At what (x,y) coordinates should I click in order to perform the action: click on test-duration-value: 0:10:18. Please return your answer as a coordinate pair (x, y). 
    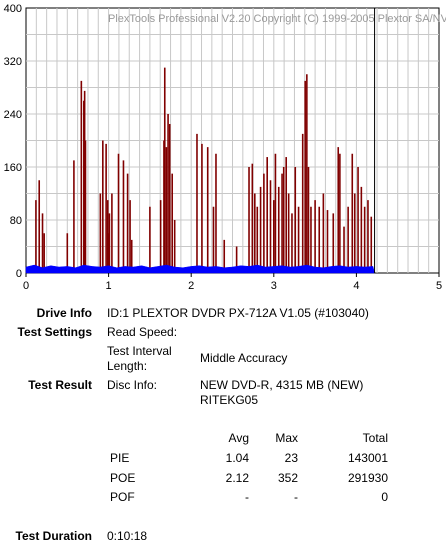
    Looking at the image, I should click on (127, 536).